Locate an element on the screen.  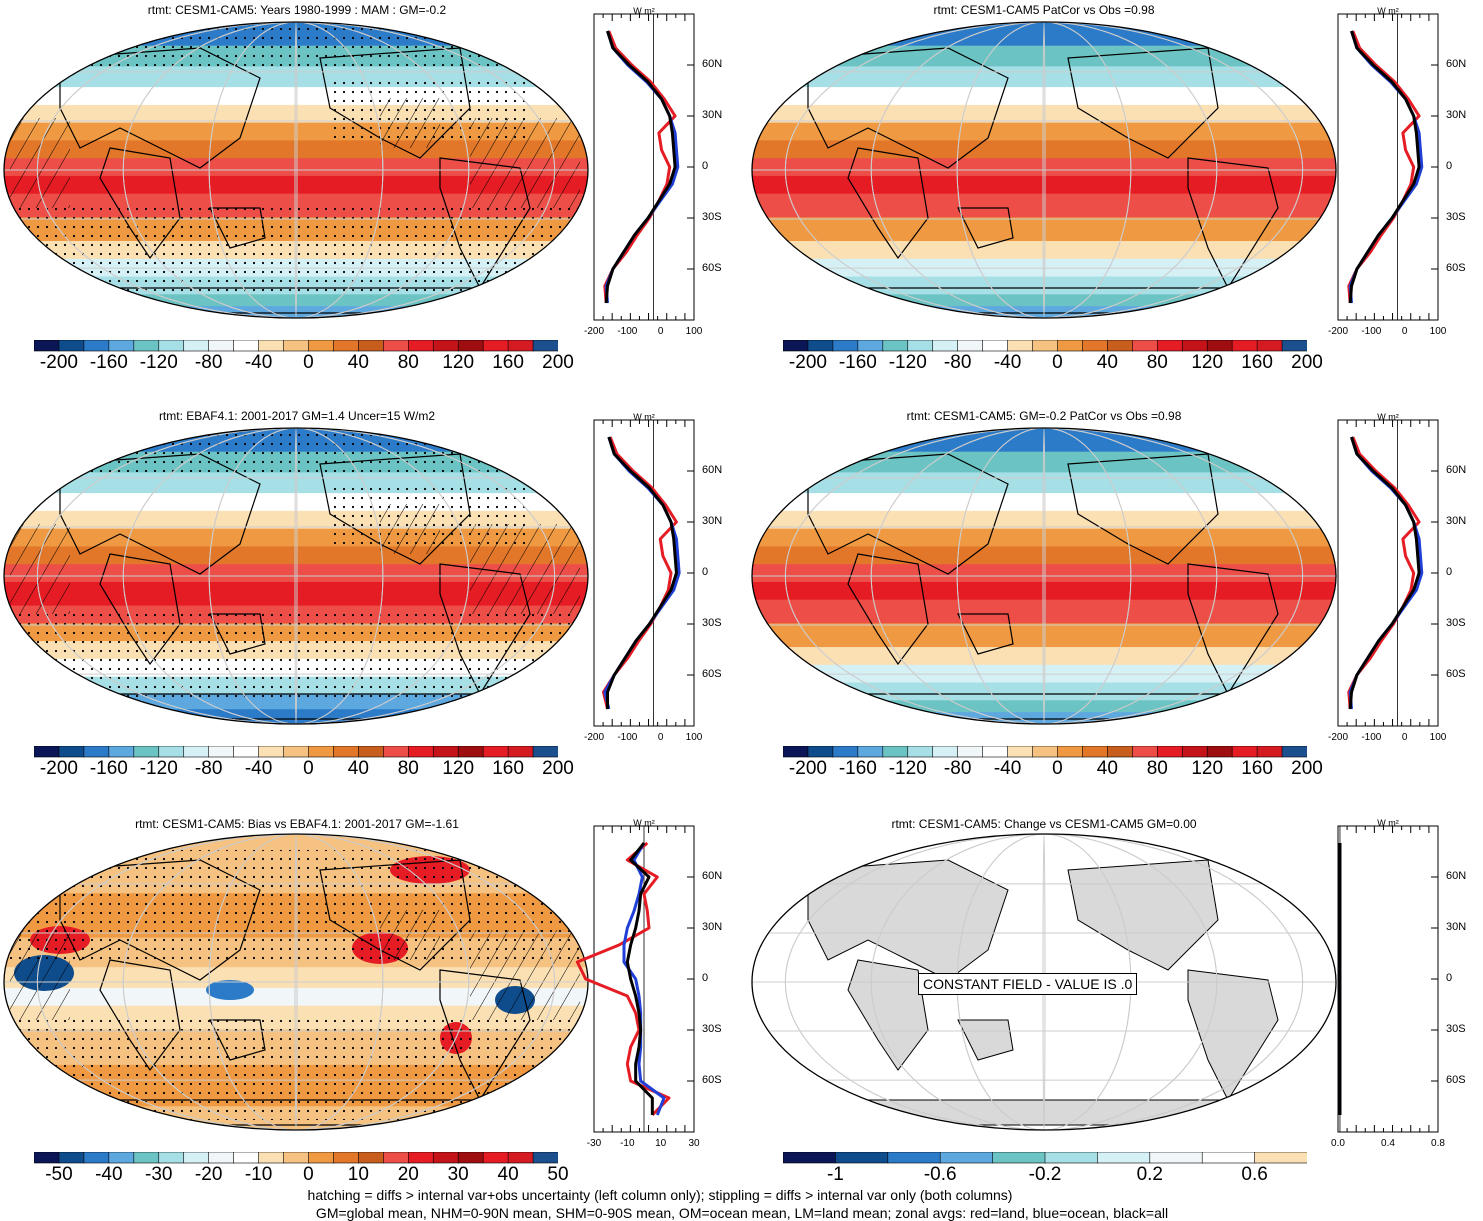
panel-4-colorbar: -200 -160 -120 -80 -40 0 40 80 120 160 200 is located at coordinates (1053, 769).